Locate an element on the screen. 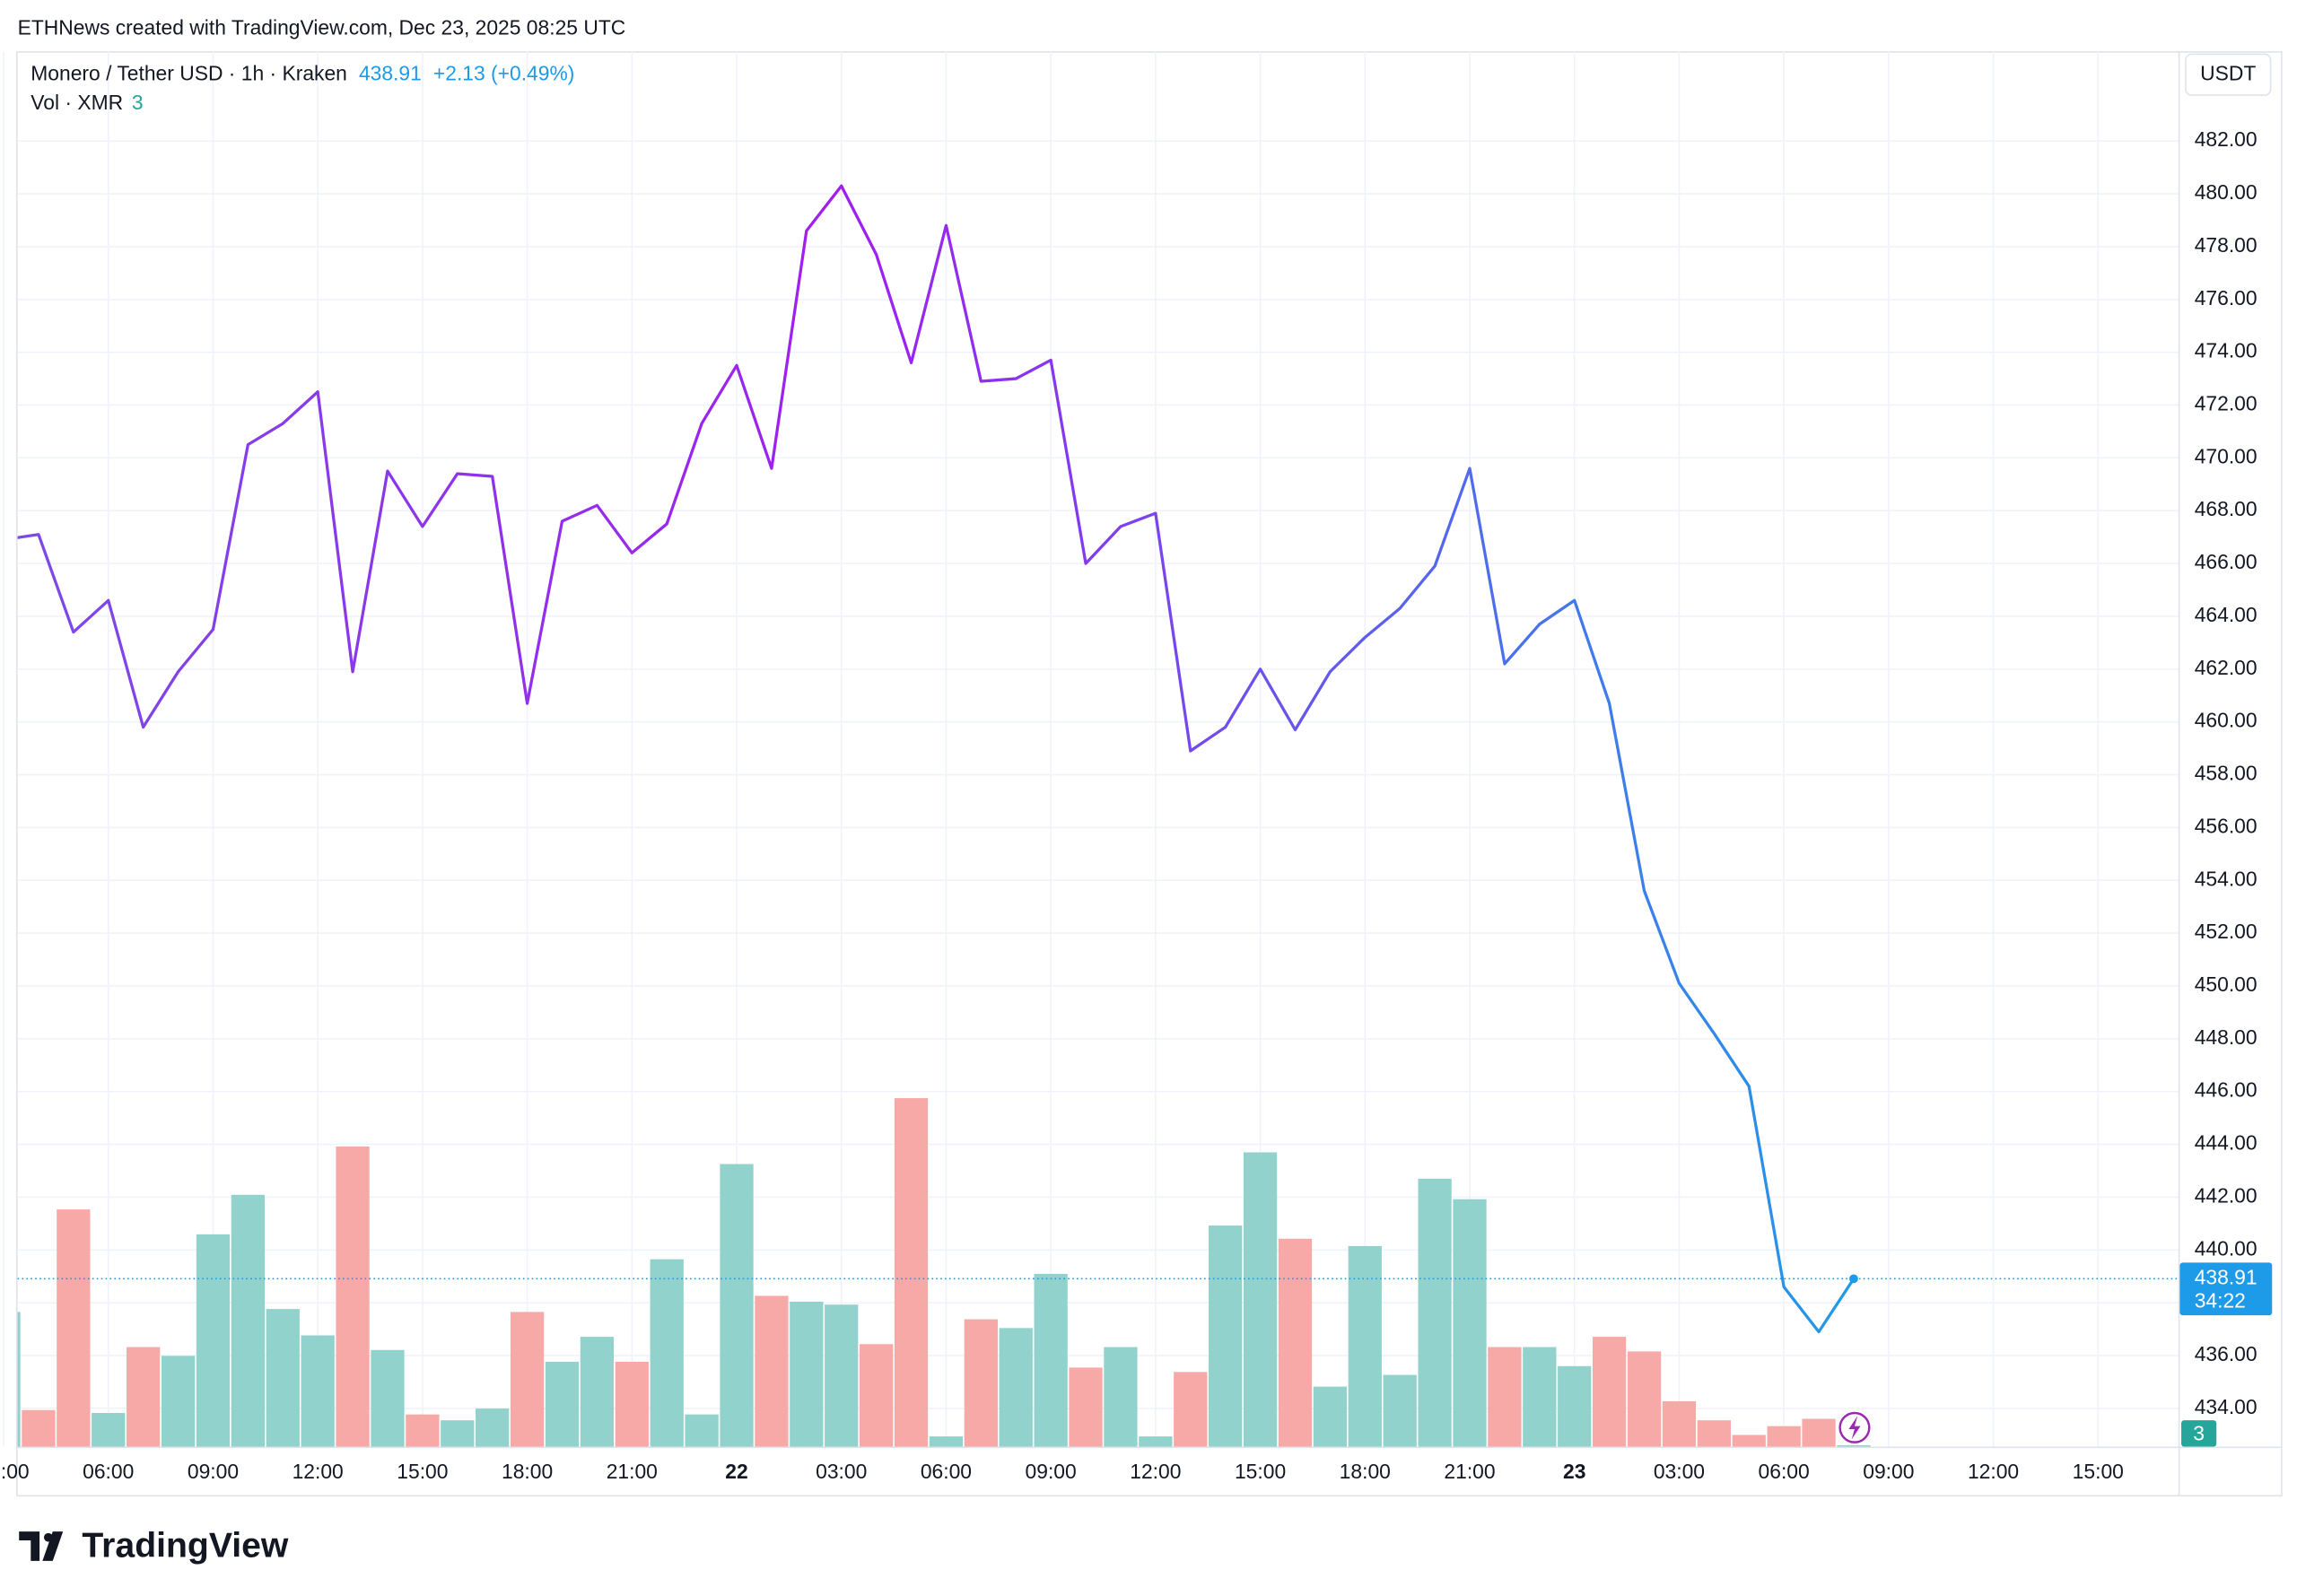  currency-button is located at coordinates (2228, 74).